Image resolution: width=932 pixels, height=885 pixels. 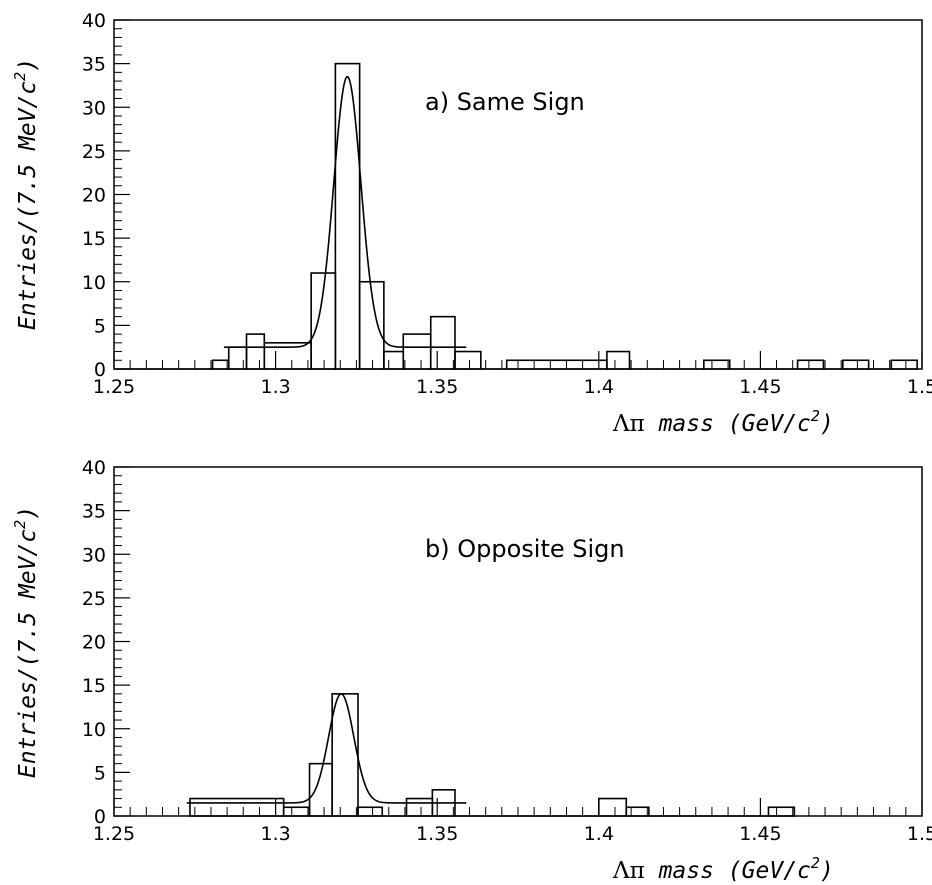 I want to click on panel-annotation: b) Opposite Sign, so click(x=525, y=549).